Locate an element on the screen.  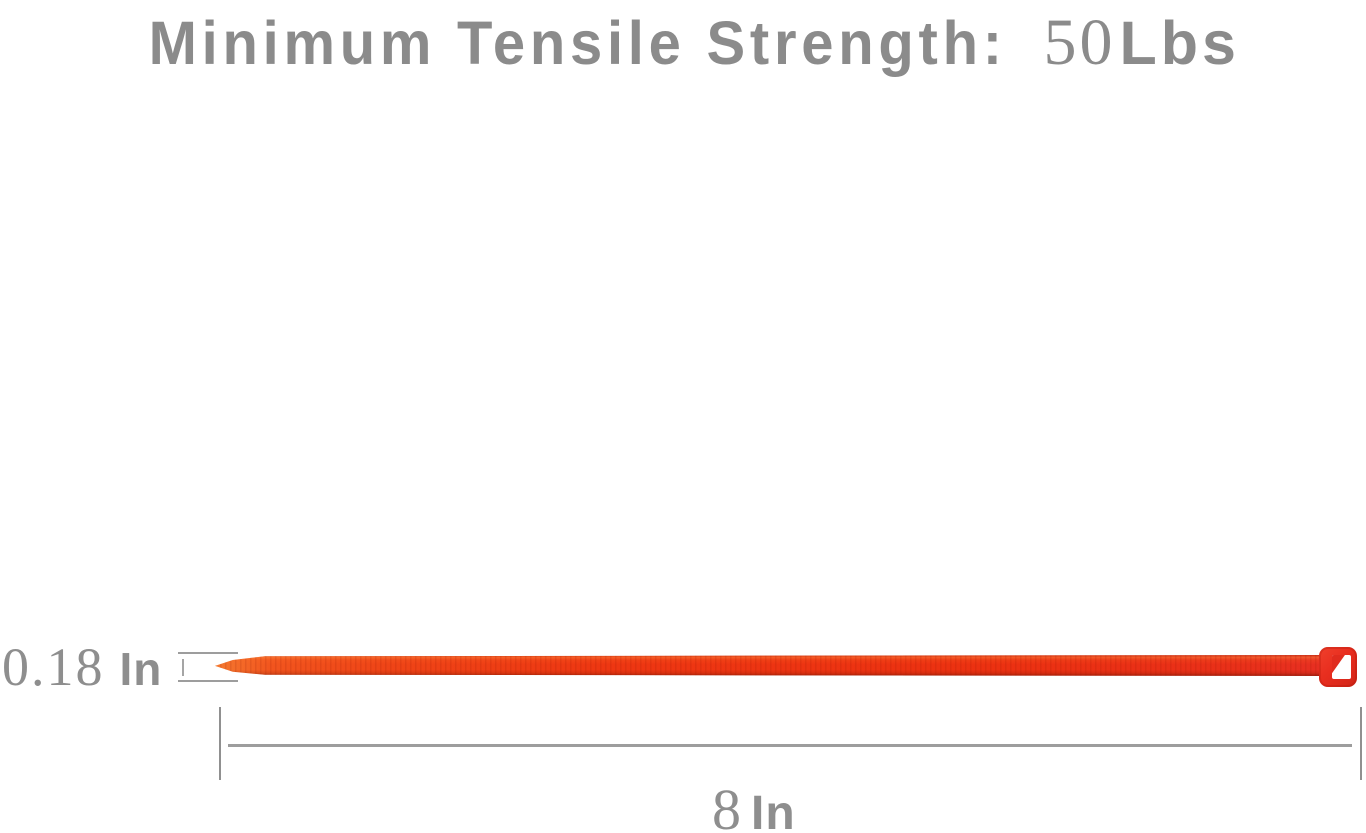
width-bracket-tick is located at coordinates (183, 667).